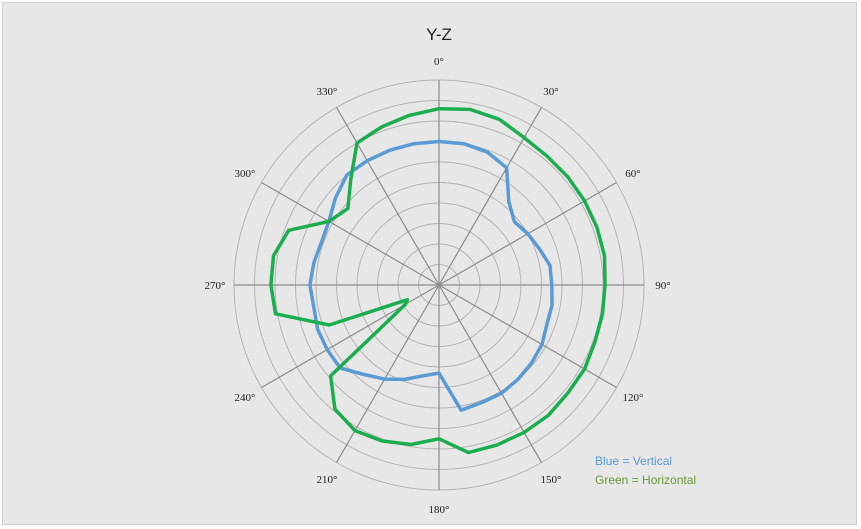 The height and width of the screenshot is (529, 861). I want to click on legend: Blue = Vertical Green = Horizontal, so click(645, 470).